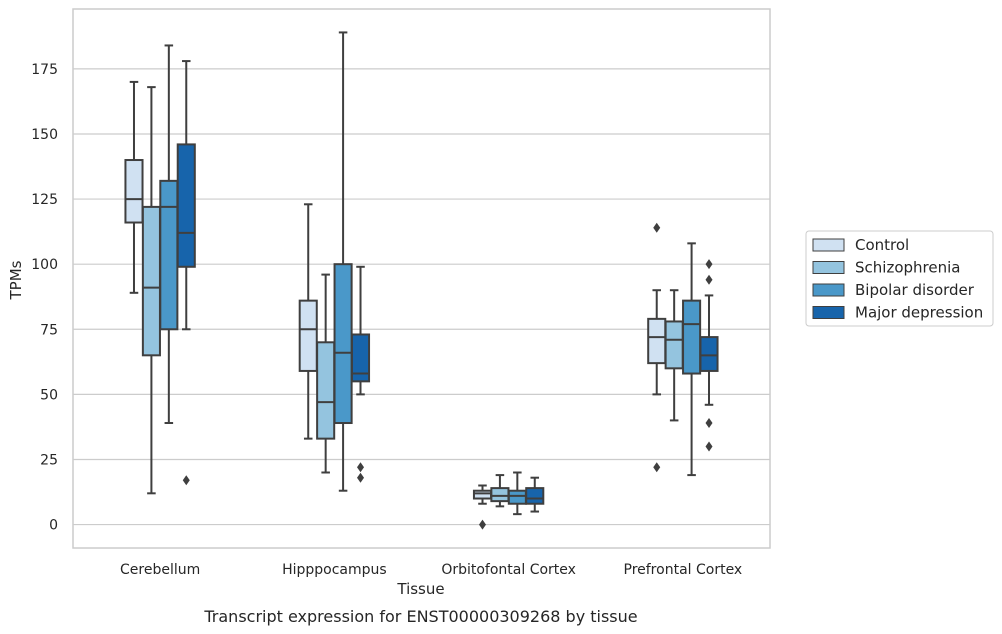 The width and height of the screenshot is (1002, 634). Describe the element at coordinates (49, 330) in the screenshot. I see `y-tick-label: 75` at that location.